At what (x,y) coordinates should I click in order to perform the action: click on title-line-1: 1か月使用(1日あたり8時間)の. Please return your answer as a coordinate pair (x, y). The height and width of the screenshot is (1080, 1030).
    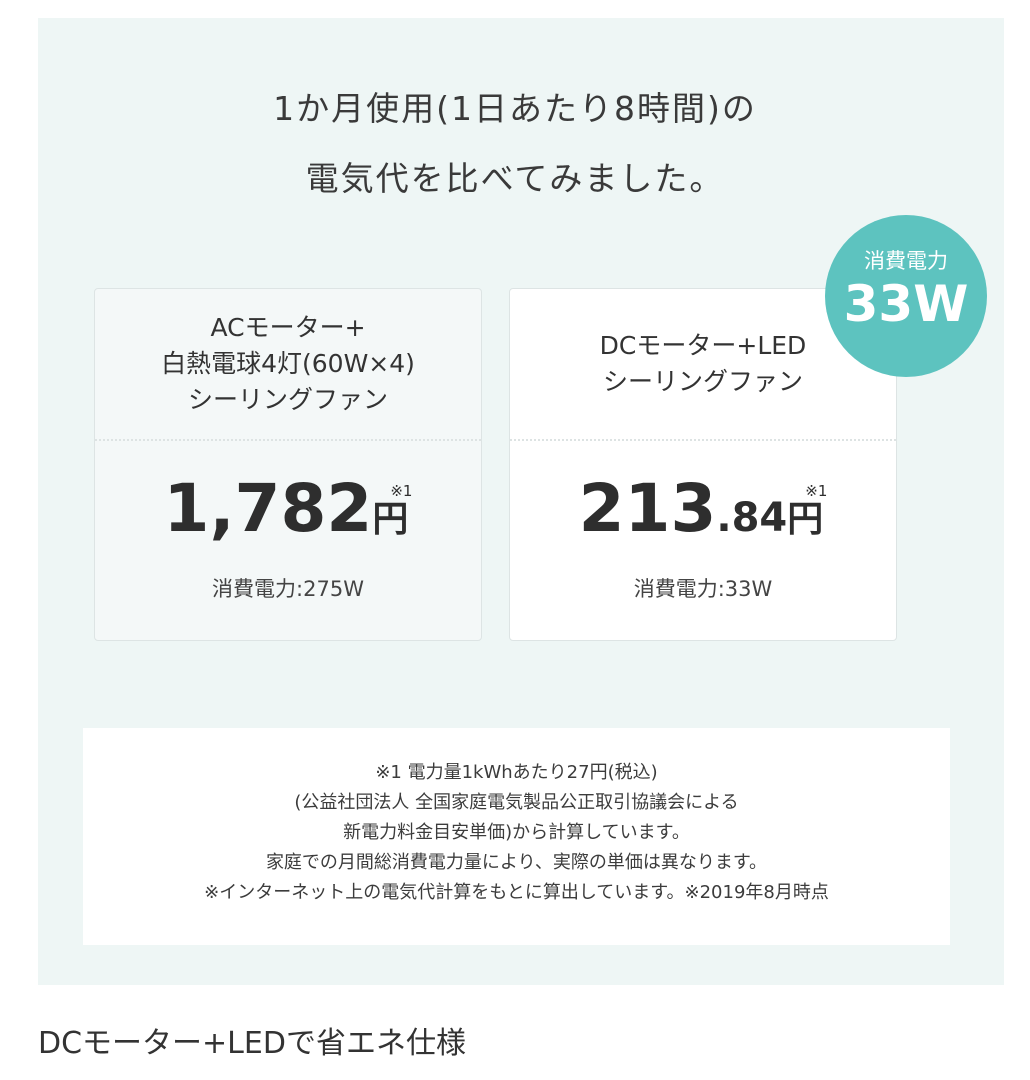
    Looking at the image, I should click on (515, 108).